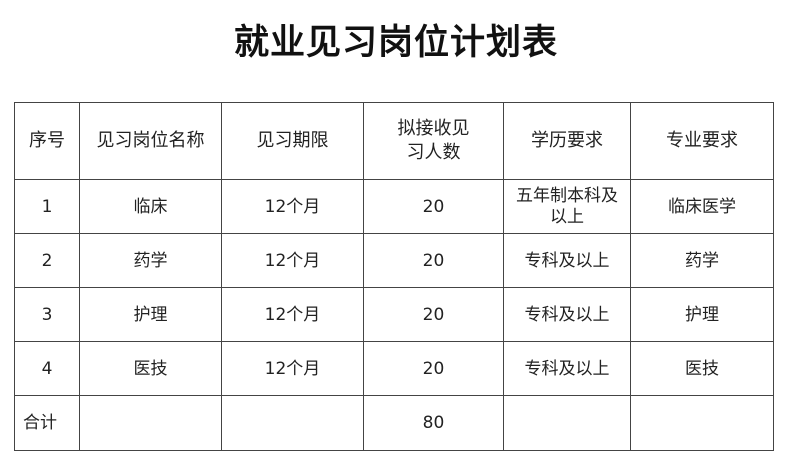  I want to click on total-count: 80, so click(433, 423).